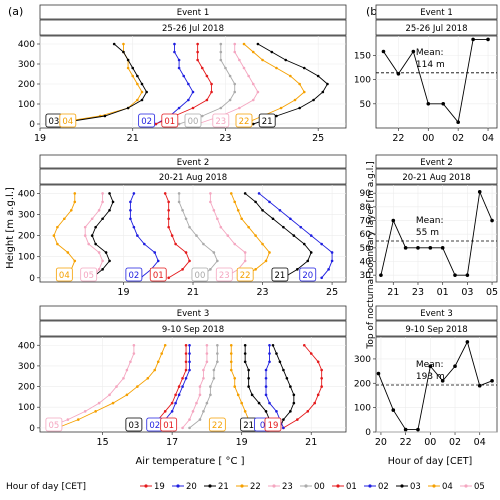 The height and width of the screenshot is (500, 500). What do you see at coordinates (193, 161) in the screenshot?
I see `strip-title-box` at bounding box center [193, 161].